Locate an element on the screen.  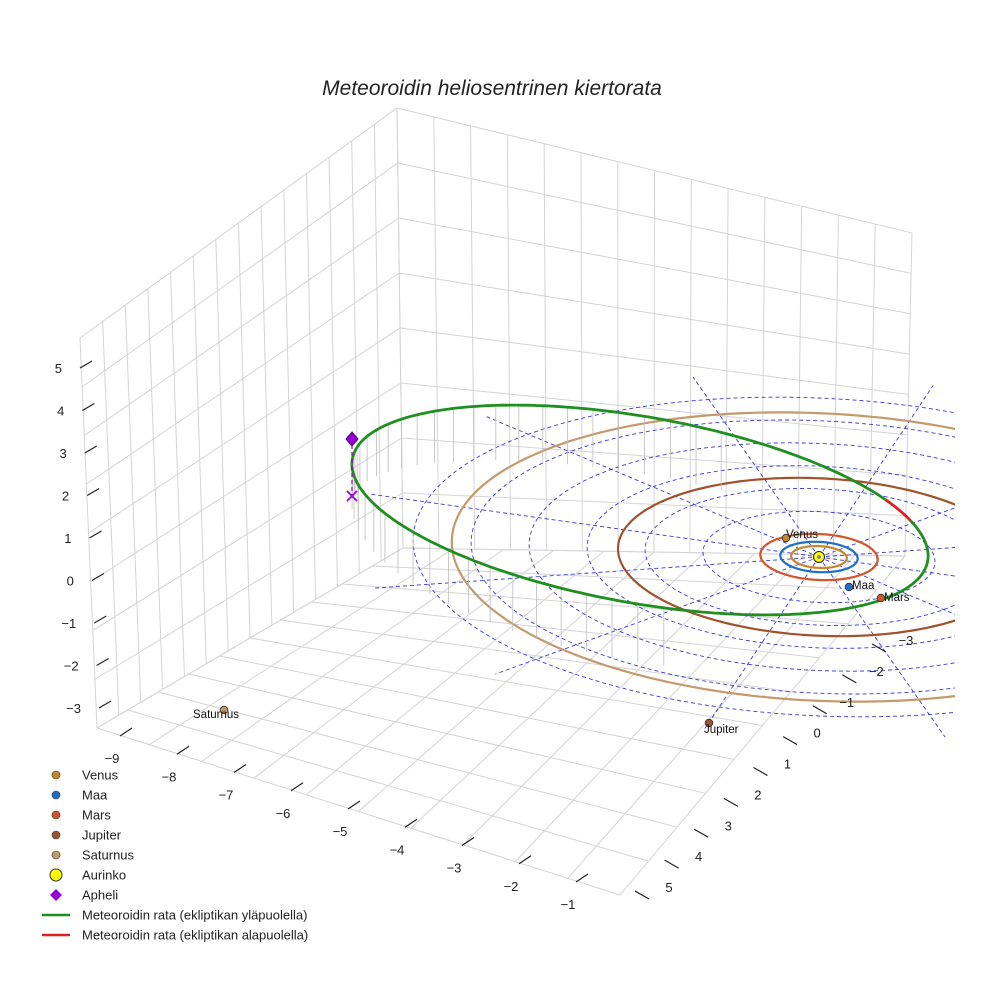
legend-entry: Apheli is located at coordinates (84, 895).